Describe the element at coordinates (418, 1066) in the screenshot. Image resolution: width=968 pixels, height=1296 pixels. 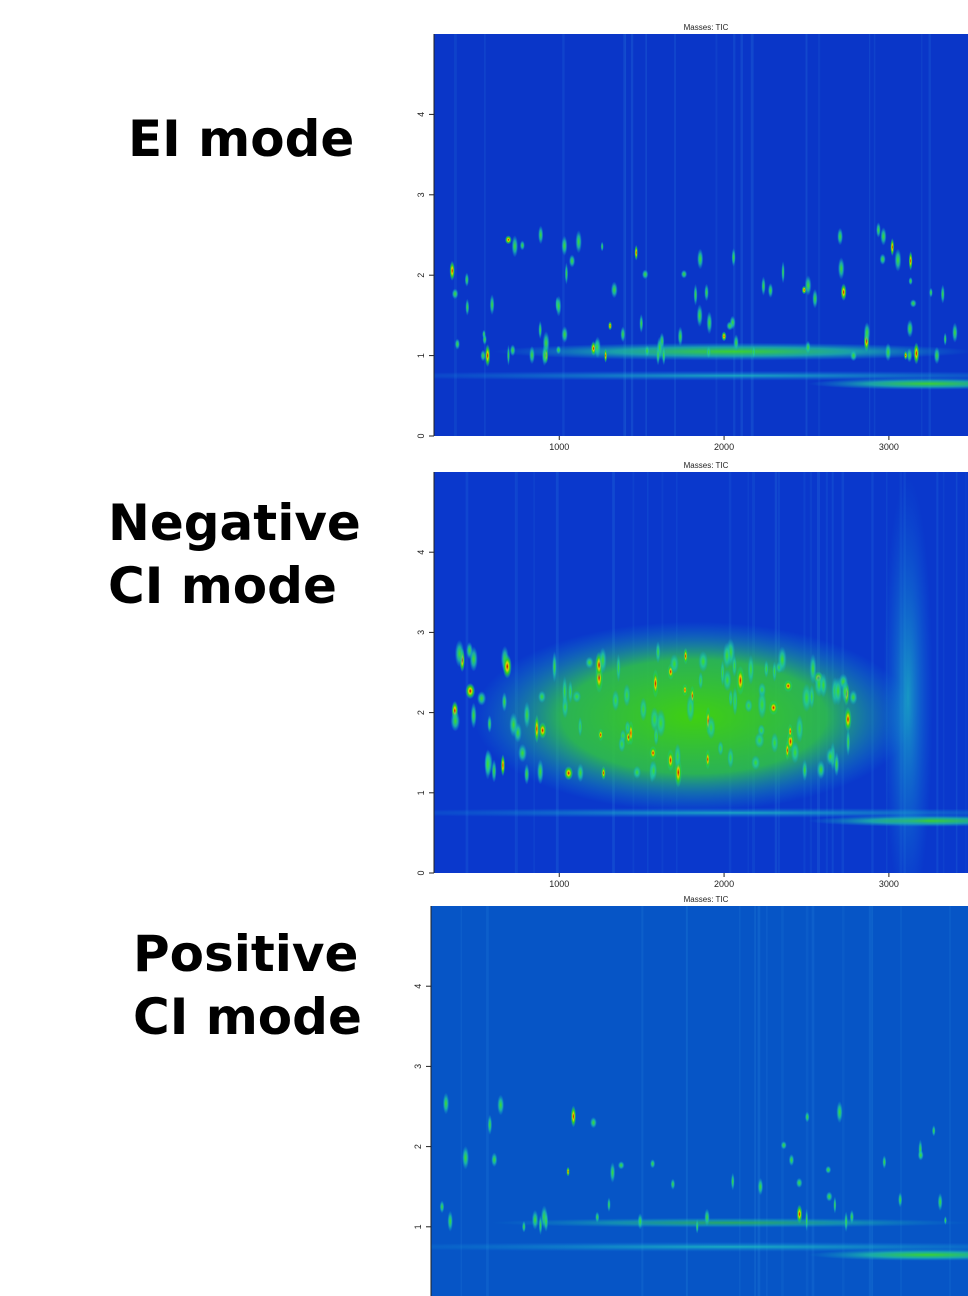
I see `y-tick-label: 3` at that location.